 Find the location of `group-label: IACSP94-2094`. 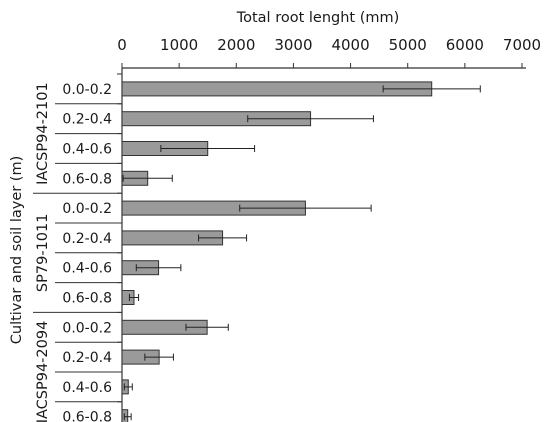

group-label: IACSP94-2094 is located at coordinates (43, 371).